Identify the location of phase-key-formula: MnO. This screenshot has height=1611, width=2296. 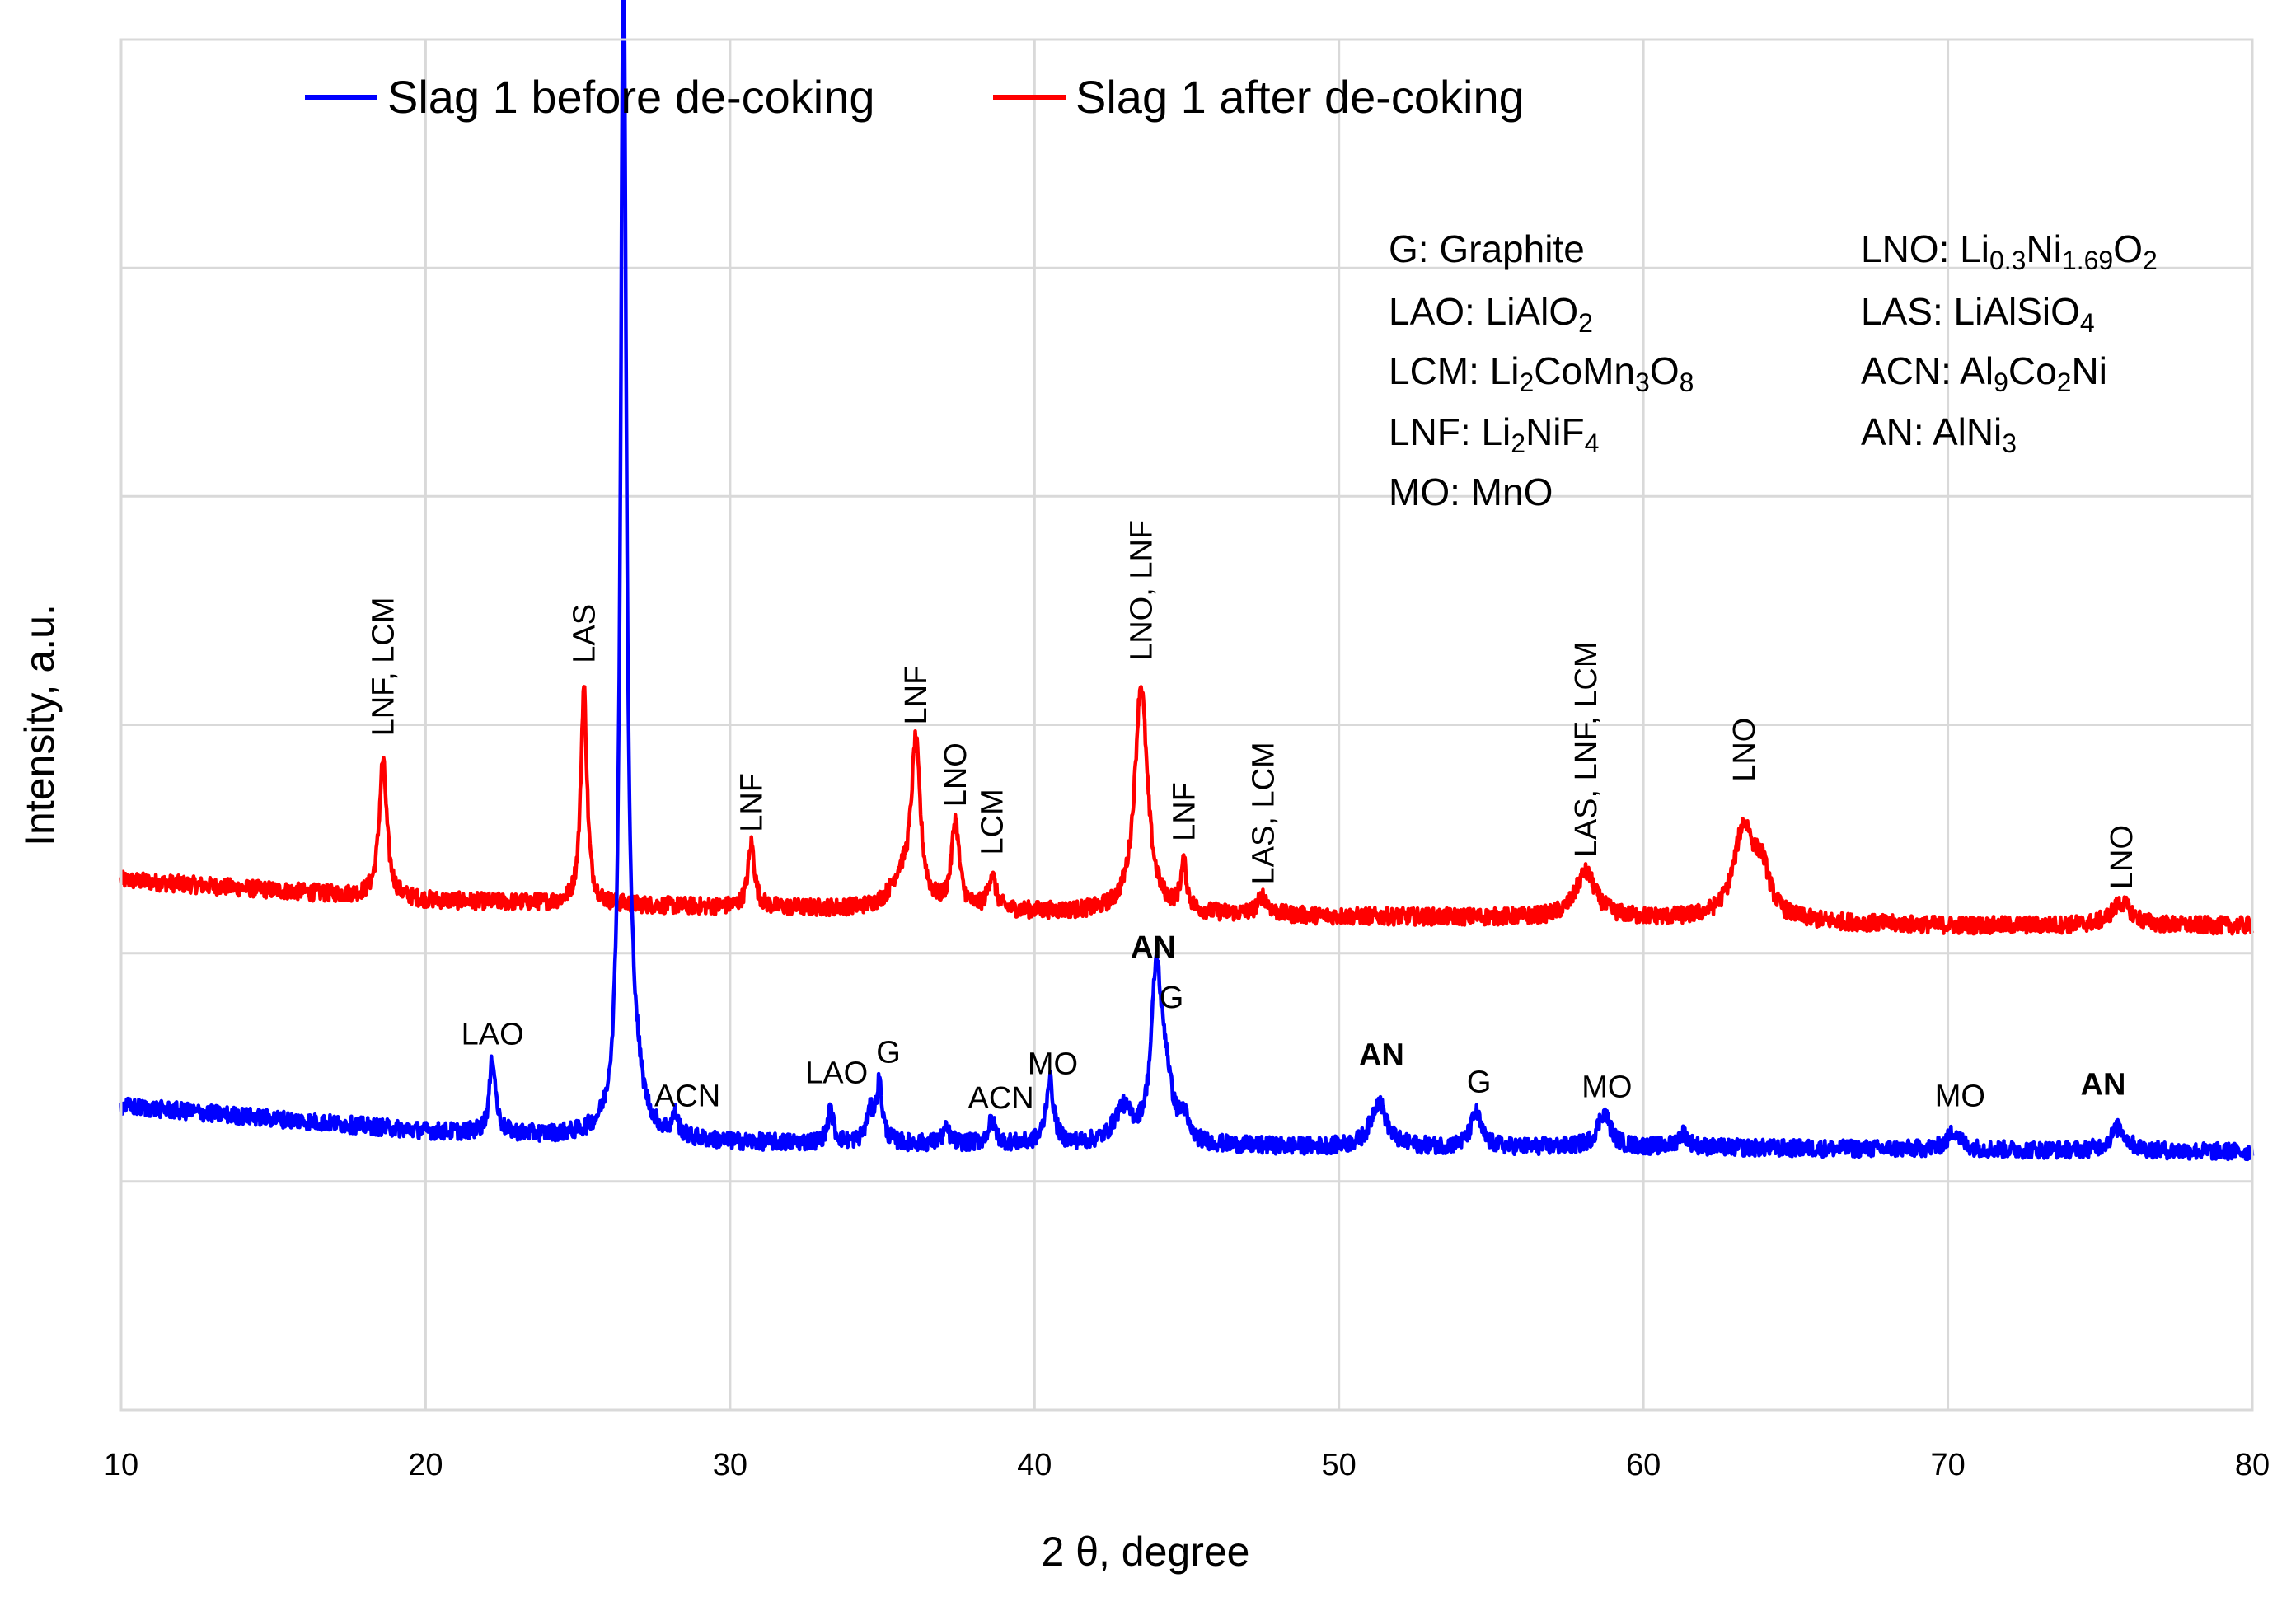
(1512, 492).